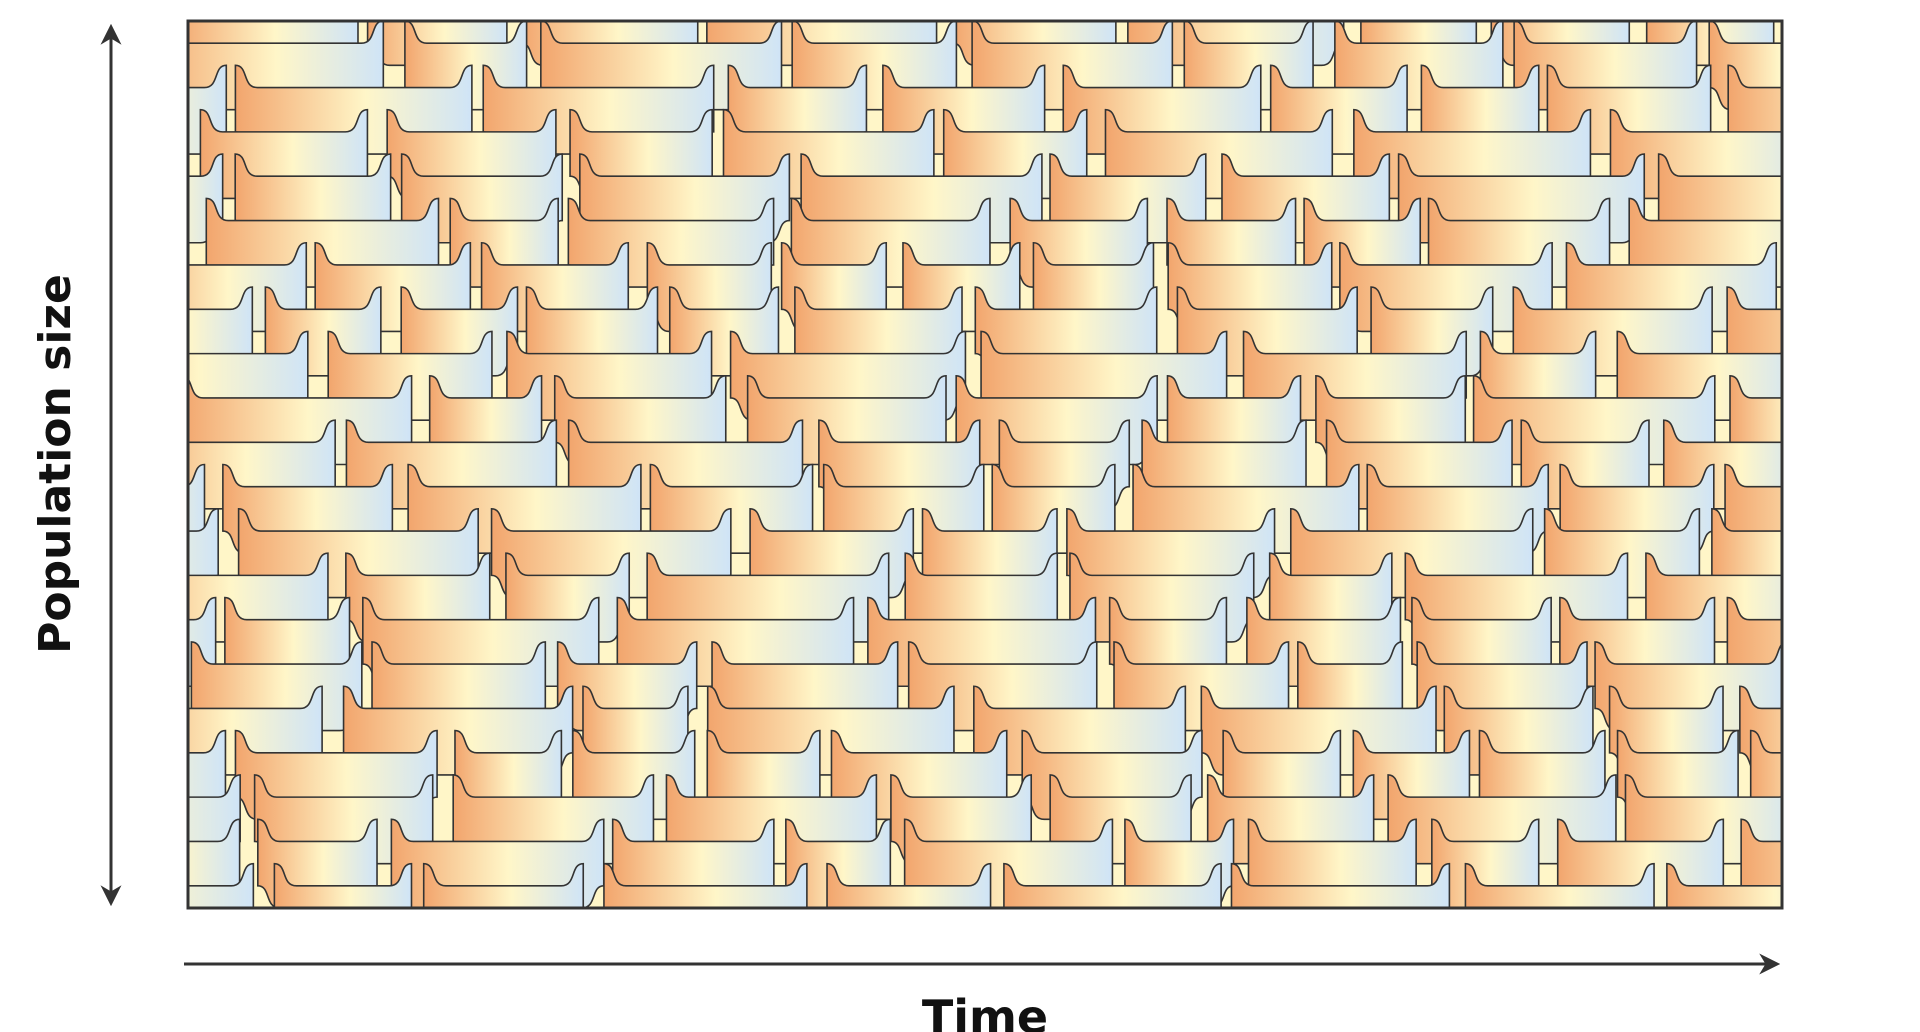  I want to click on y-axis-label: Population size, so click(55, 464).